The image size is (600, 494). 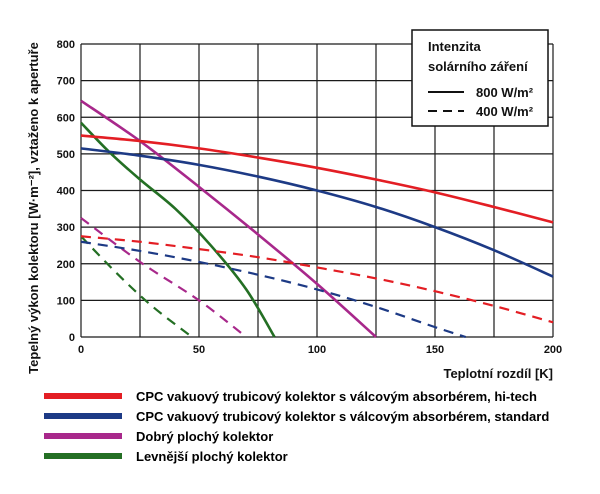 I want to click on x-tick-label: 150, so click(x=435, y=350).